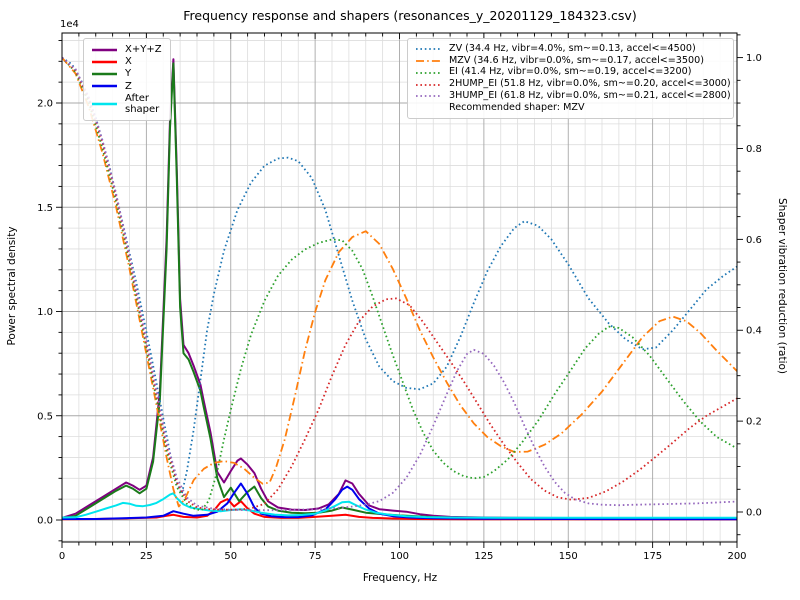  What do you see at coordinates (45, 208) in the screenshot?
I see `svg-text: 1.5` at bounding box center [45, 208].